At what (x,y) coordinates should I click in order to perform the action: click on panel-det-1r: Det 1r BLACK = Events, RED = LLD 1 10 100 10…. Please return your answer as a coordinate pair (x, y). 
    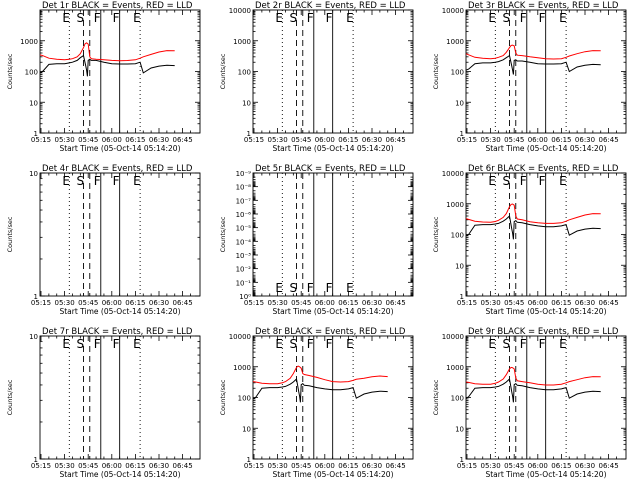
    Looking at the image, I should click on (103, 77).